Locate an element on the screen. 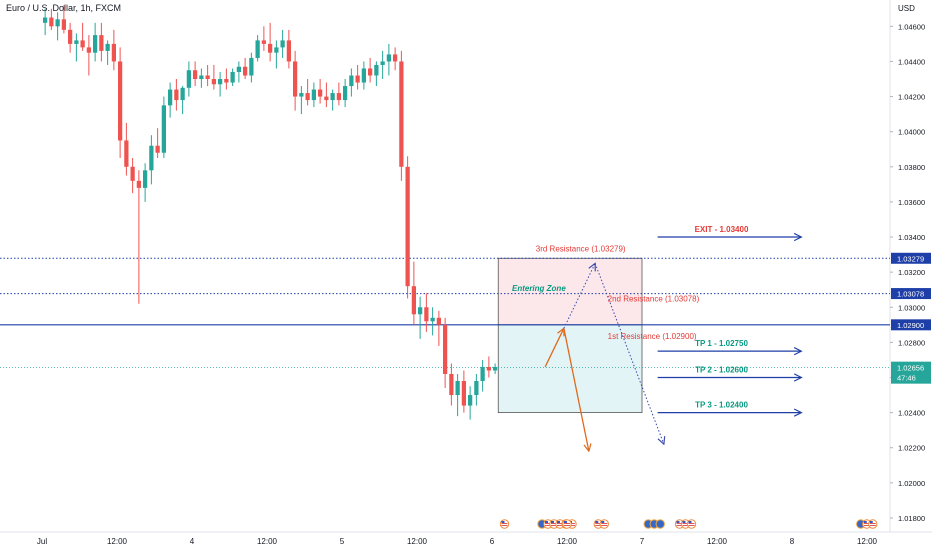 The image size is (932, 550). level-badge-label: 1.03279 is located at coordinates (910, 258).